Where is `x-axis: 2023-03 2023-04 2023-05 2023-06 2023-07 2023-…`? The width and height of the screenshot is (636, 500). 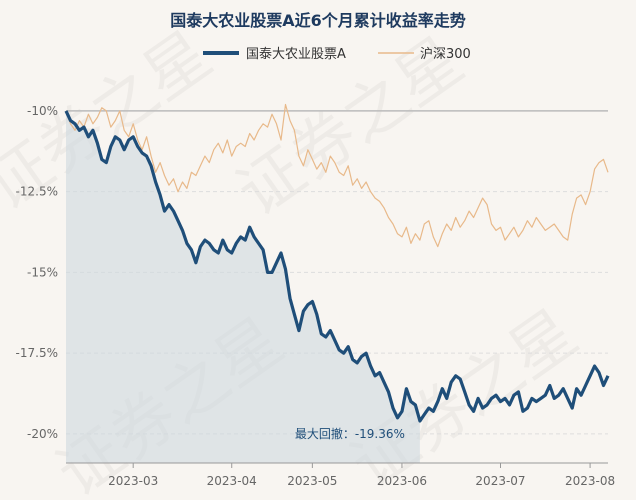 x-axis: 2023-03 2023-04 2023-05 2023-06 2023-07 2023-… is located at coordinates (340, 475).